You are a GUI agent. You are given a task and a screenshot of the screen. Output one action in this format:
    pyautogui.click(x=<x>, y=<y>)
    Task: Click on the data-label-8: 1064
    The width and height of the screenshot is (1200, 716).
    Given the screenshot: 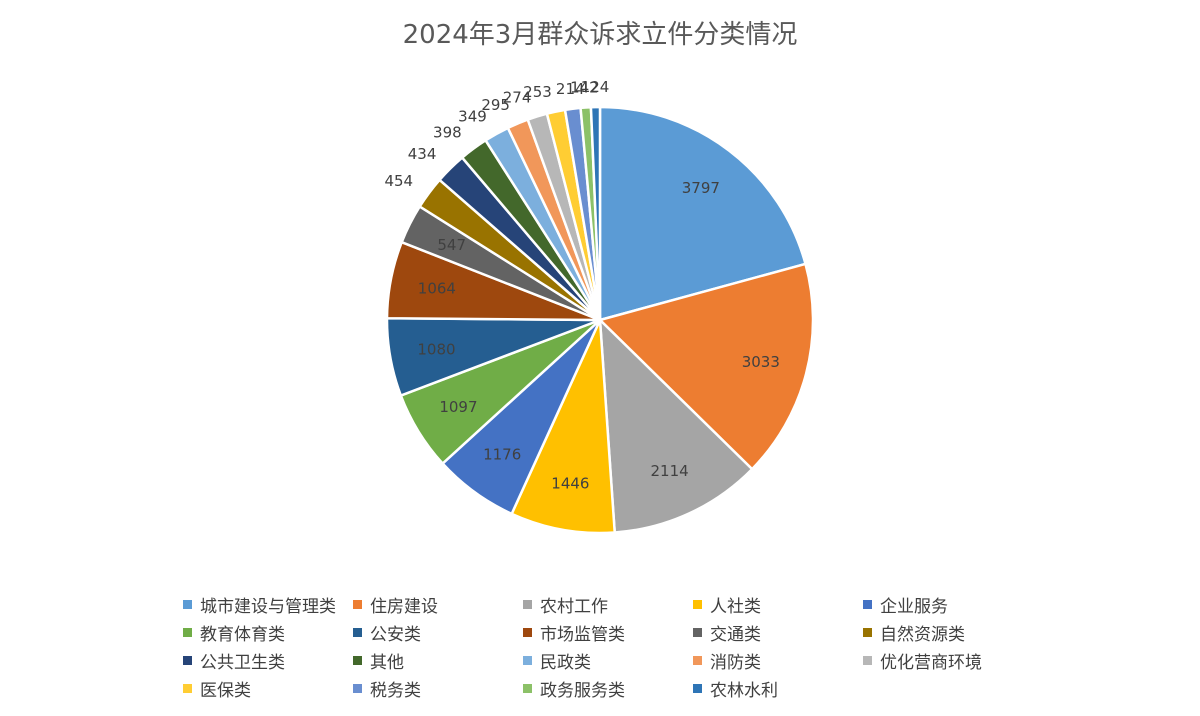 What is the action you would take?
    pyautogui.click(x=437, y=288)
    